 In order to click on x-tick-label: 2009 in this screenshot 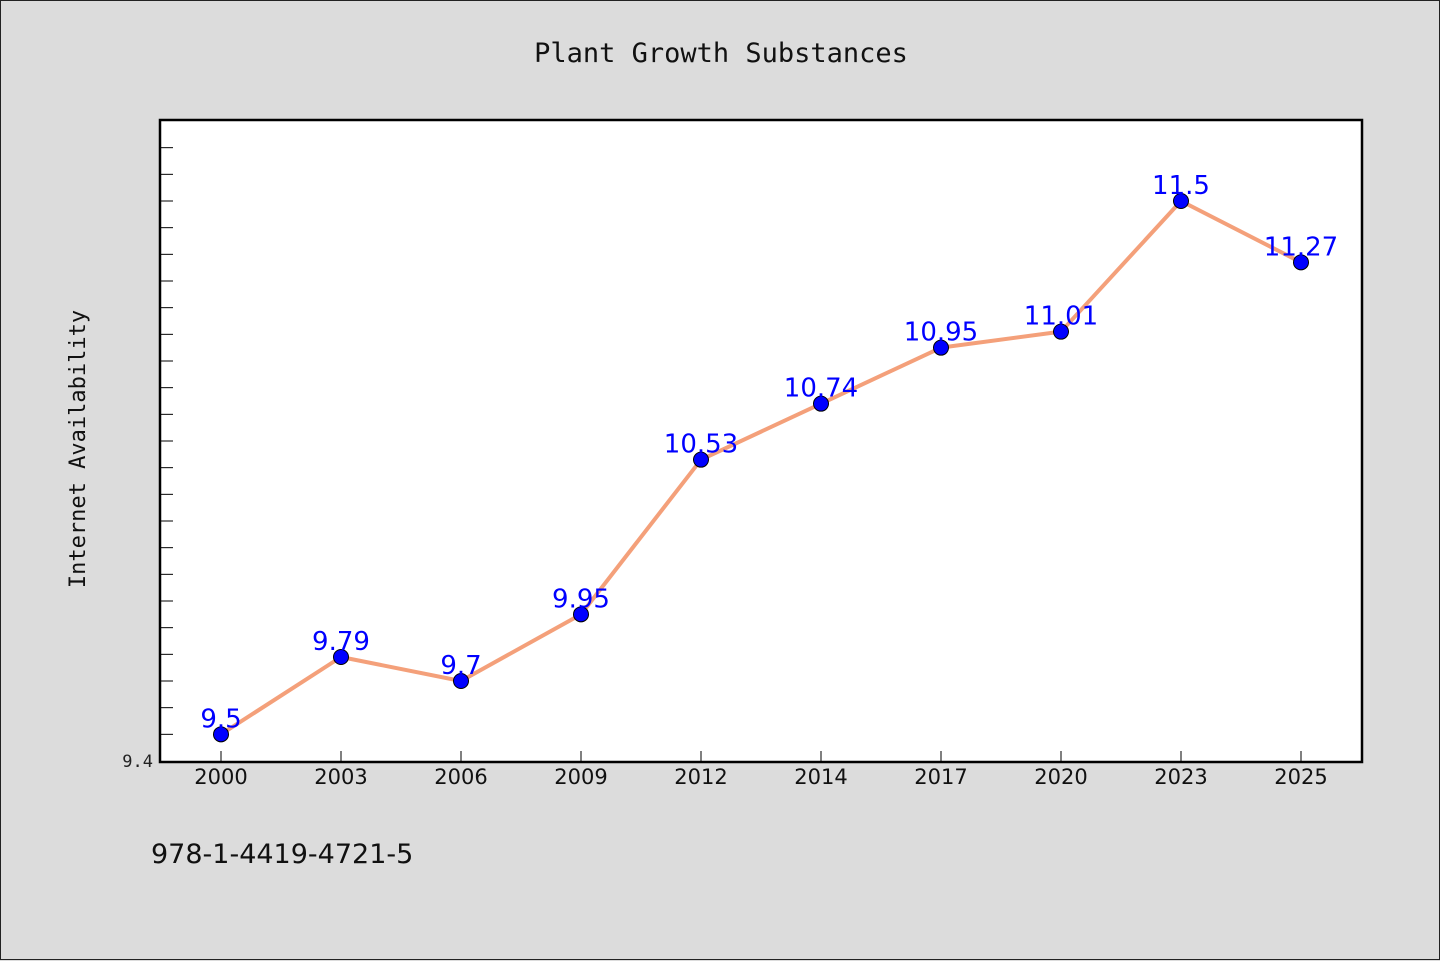, I will do `click(580, 777)`.